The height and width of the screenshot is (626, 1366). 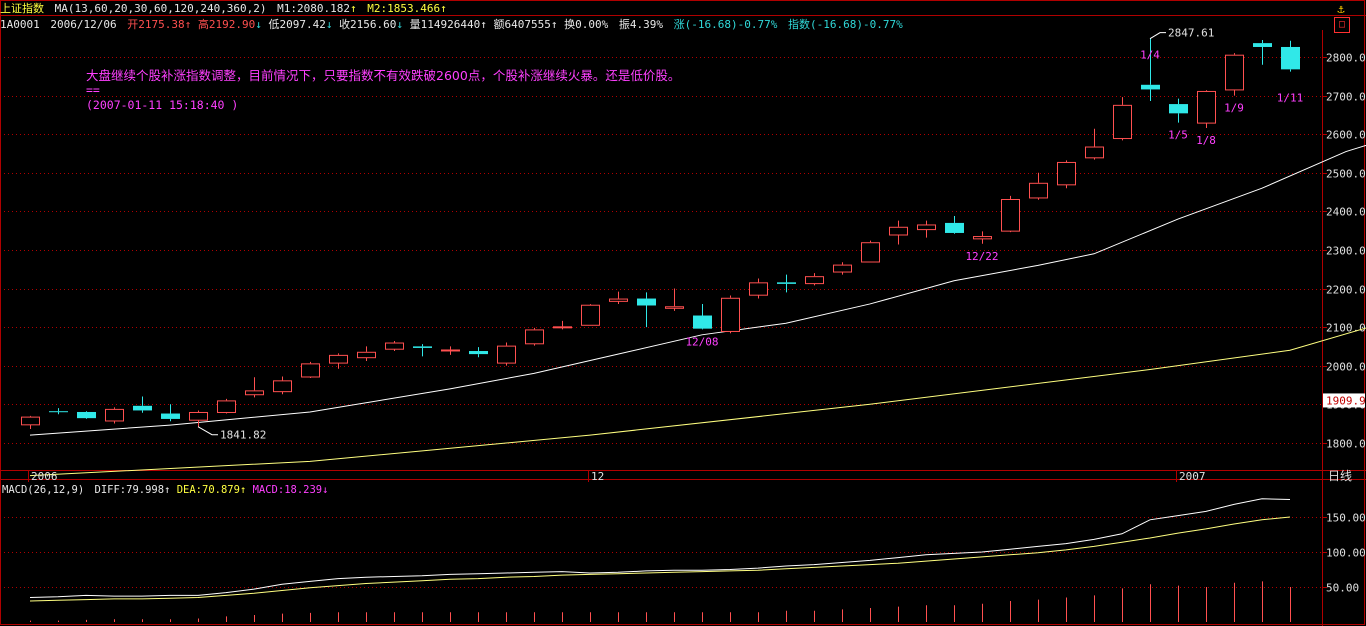 I want to click on current-price-tag, so click(x=1344, y=400).